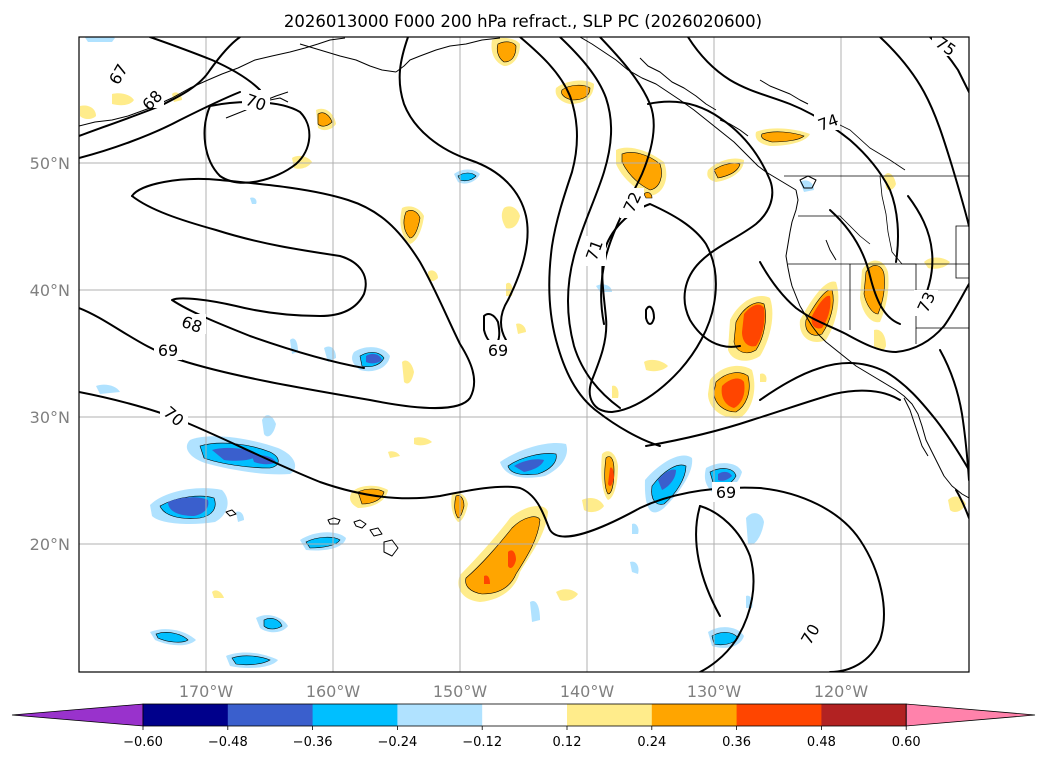  Describe the element at coordinates (970, 715) in the screenshot. I see `colorbar-extend-high` at that location.